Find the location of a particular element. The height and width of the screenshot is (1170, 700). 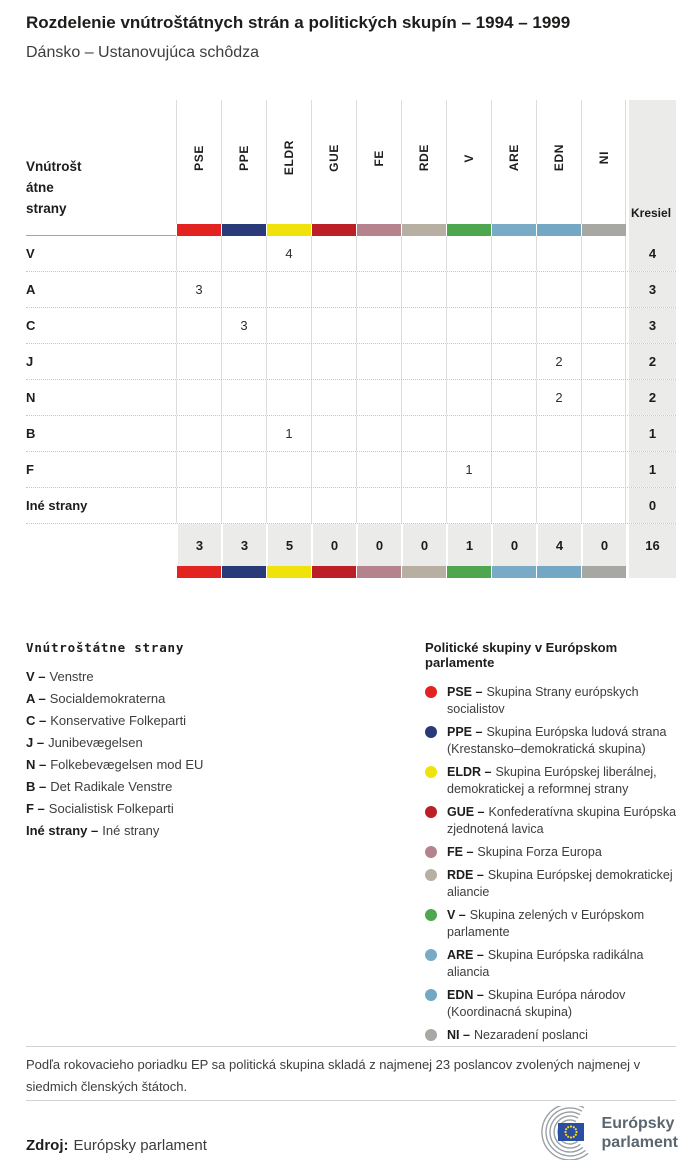

total-cell: 1 is located at coordinates (468, 545).